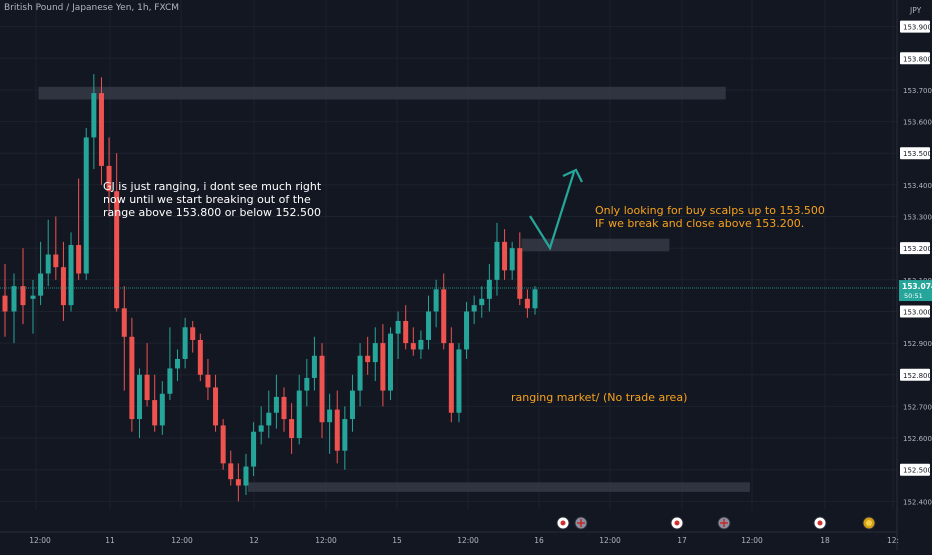 The image size is (932, 555). Describe the element at coordinates (599, 397) in the screenshot. I see `range-note: ranging market/ (No trade area)` at that location.